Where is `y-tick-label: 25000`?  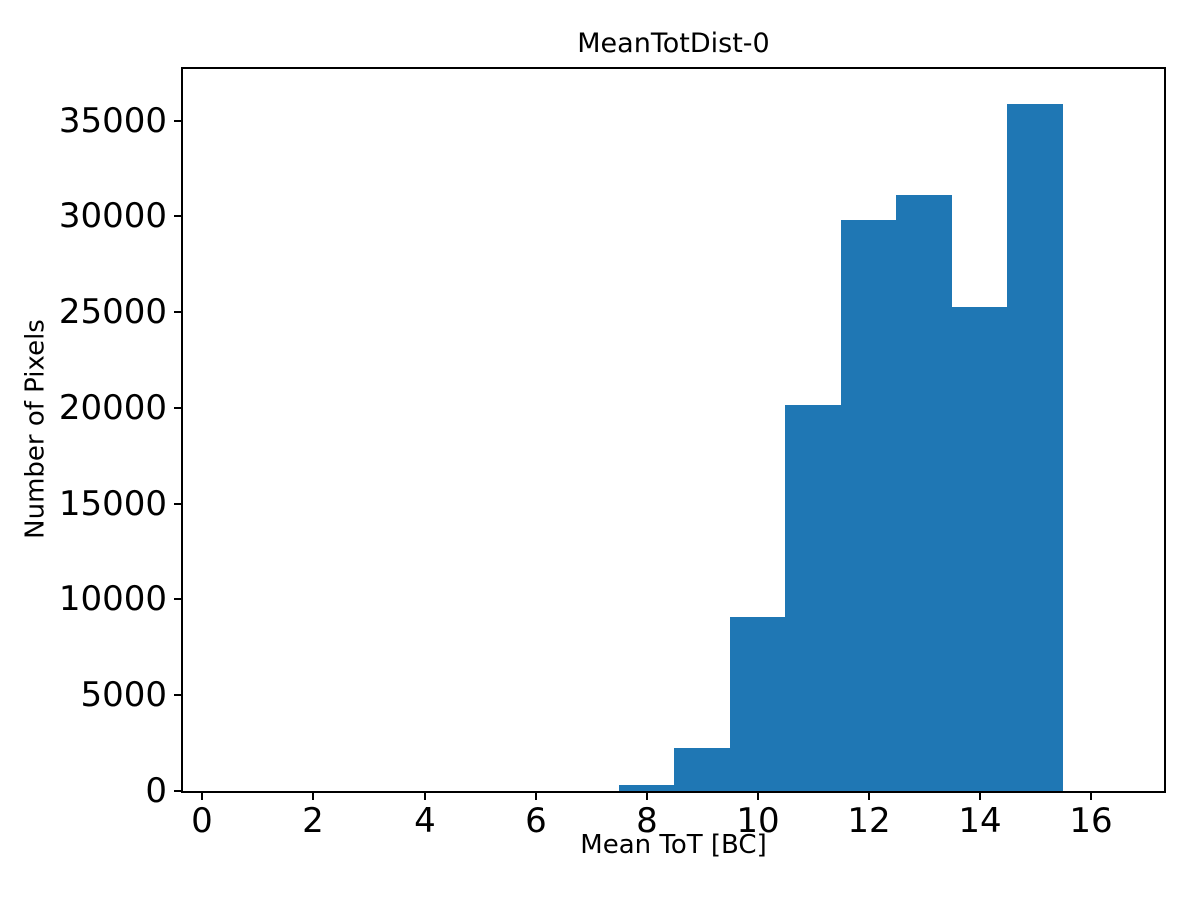 y-tick-label: 25000 is located at coordinates (112, 312).